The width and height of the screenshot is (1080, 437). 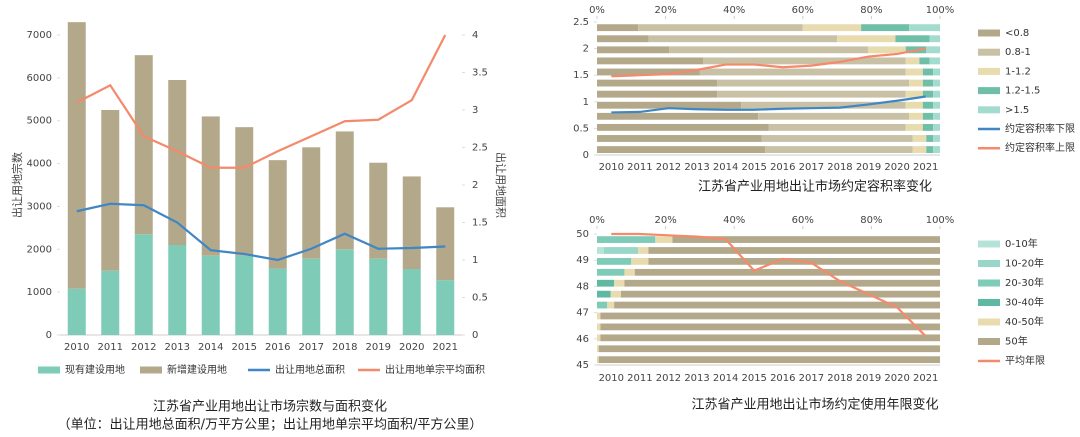 I want to click on x-top-tick-label: 20%, so click(x=665, y=10).